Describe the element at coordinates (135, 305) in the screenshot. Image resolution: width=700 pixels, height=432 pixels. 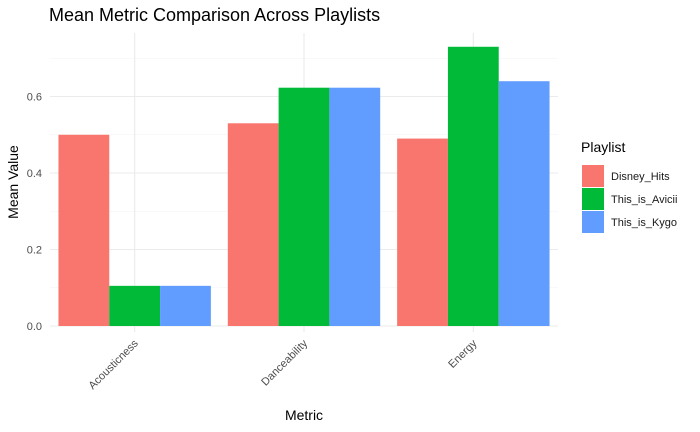
I see `bar-this-is-avicii-acousticness` at that location.